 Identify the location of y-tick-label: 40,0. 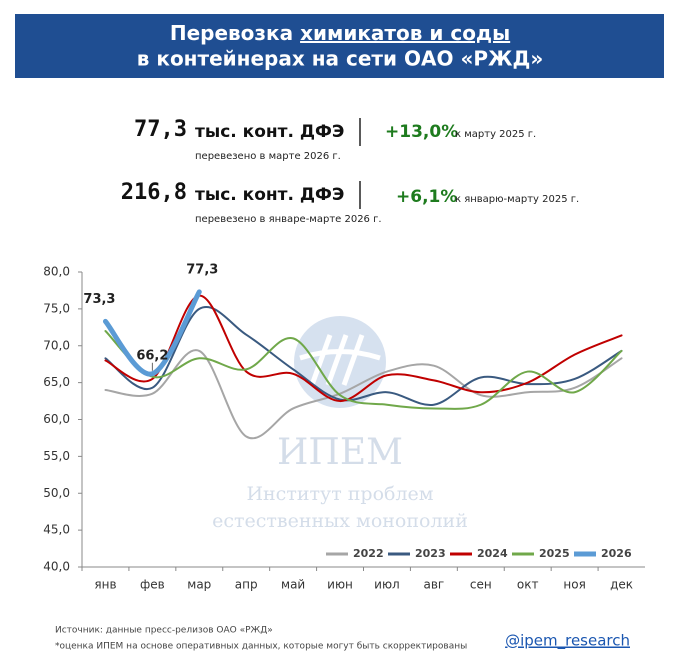
(56, 567).